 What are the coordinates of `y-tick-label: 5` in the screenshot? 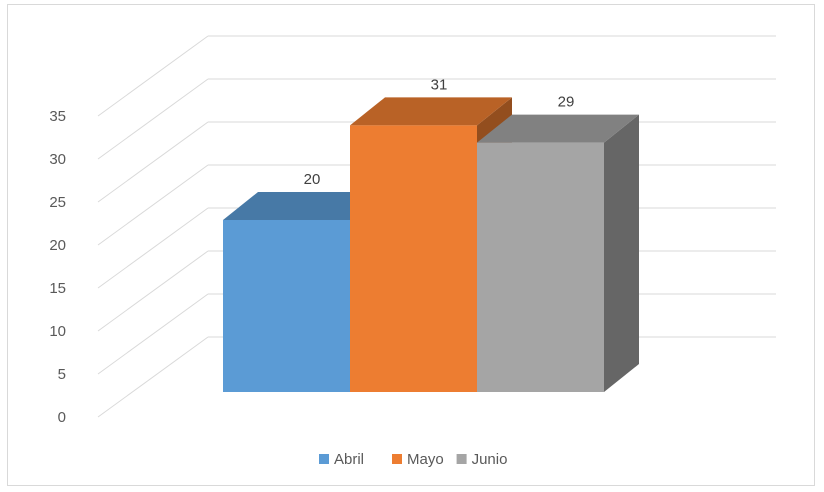 It's located at (62, 374).